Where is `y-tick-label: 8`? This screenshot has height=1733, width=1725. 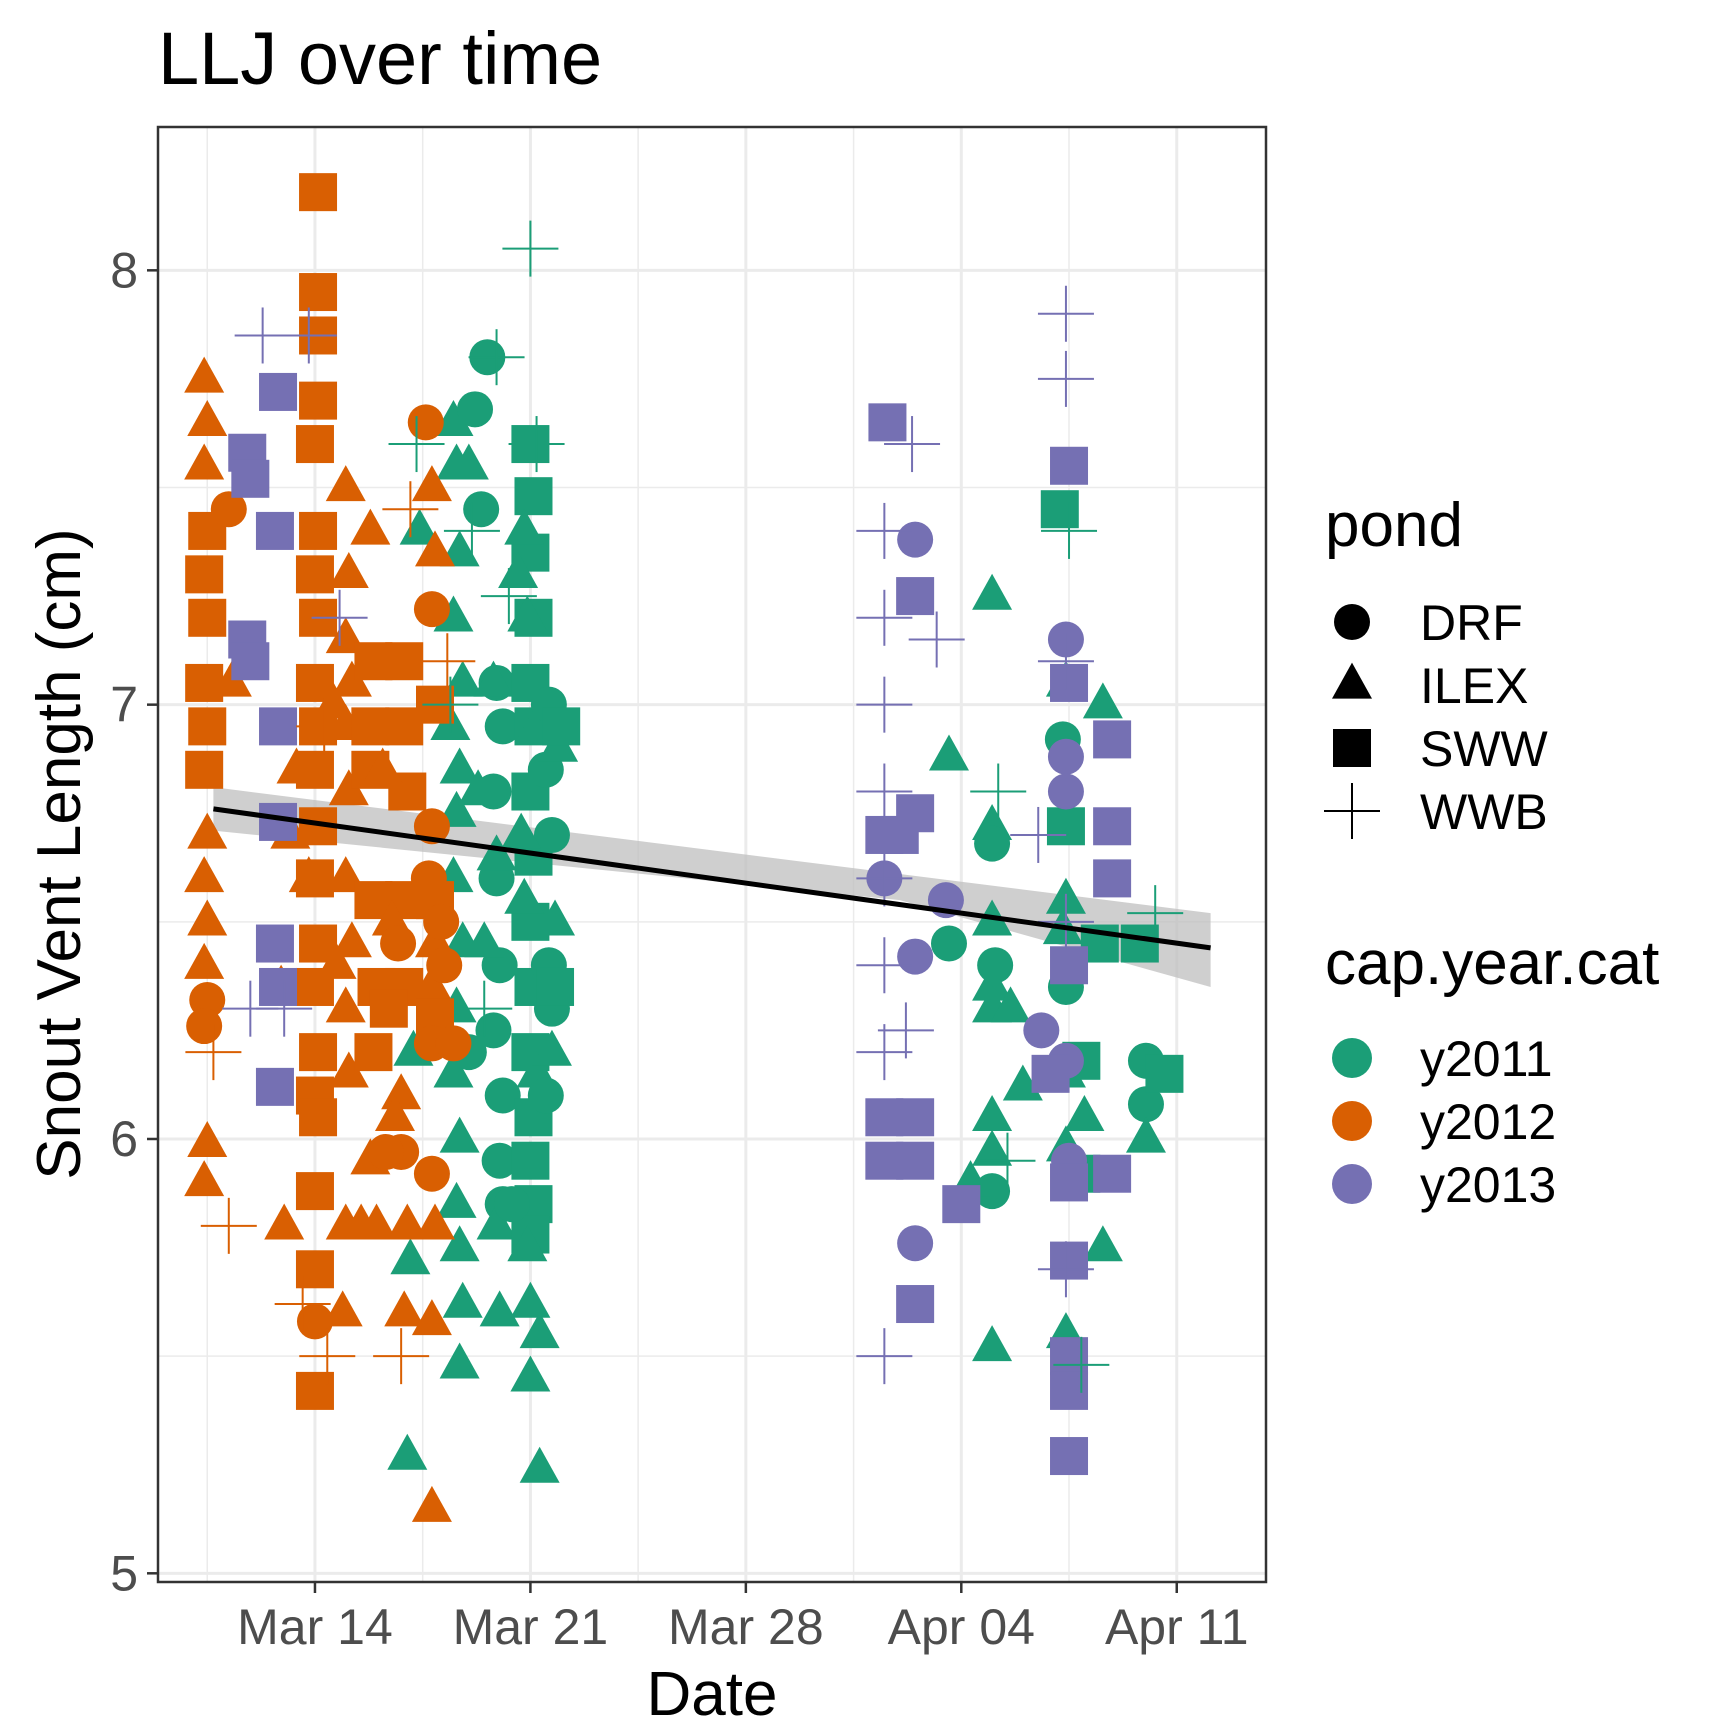
y-tick-label: 8 is located at coordinates (124, 270).